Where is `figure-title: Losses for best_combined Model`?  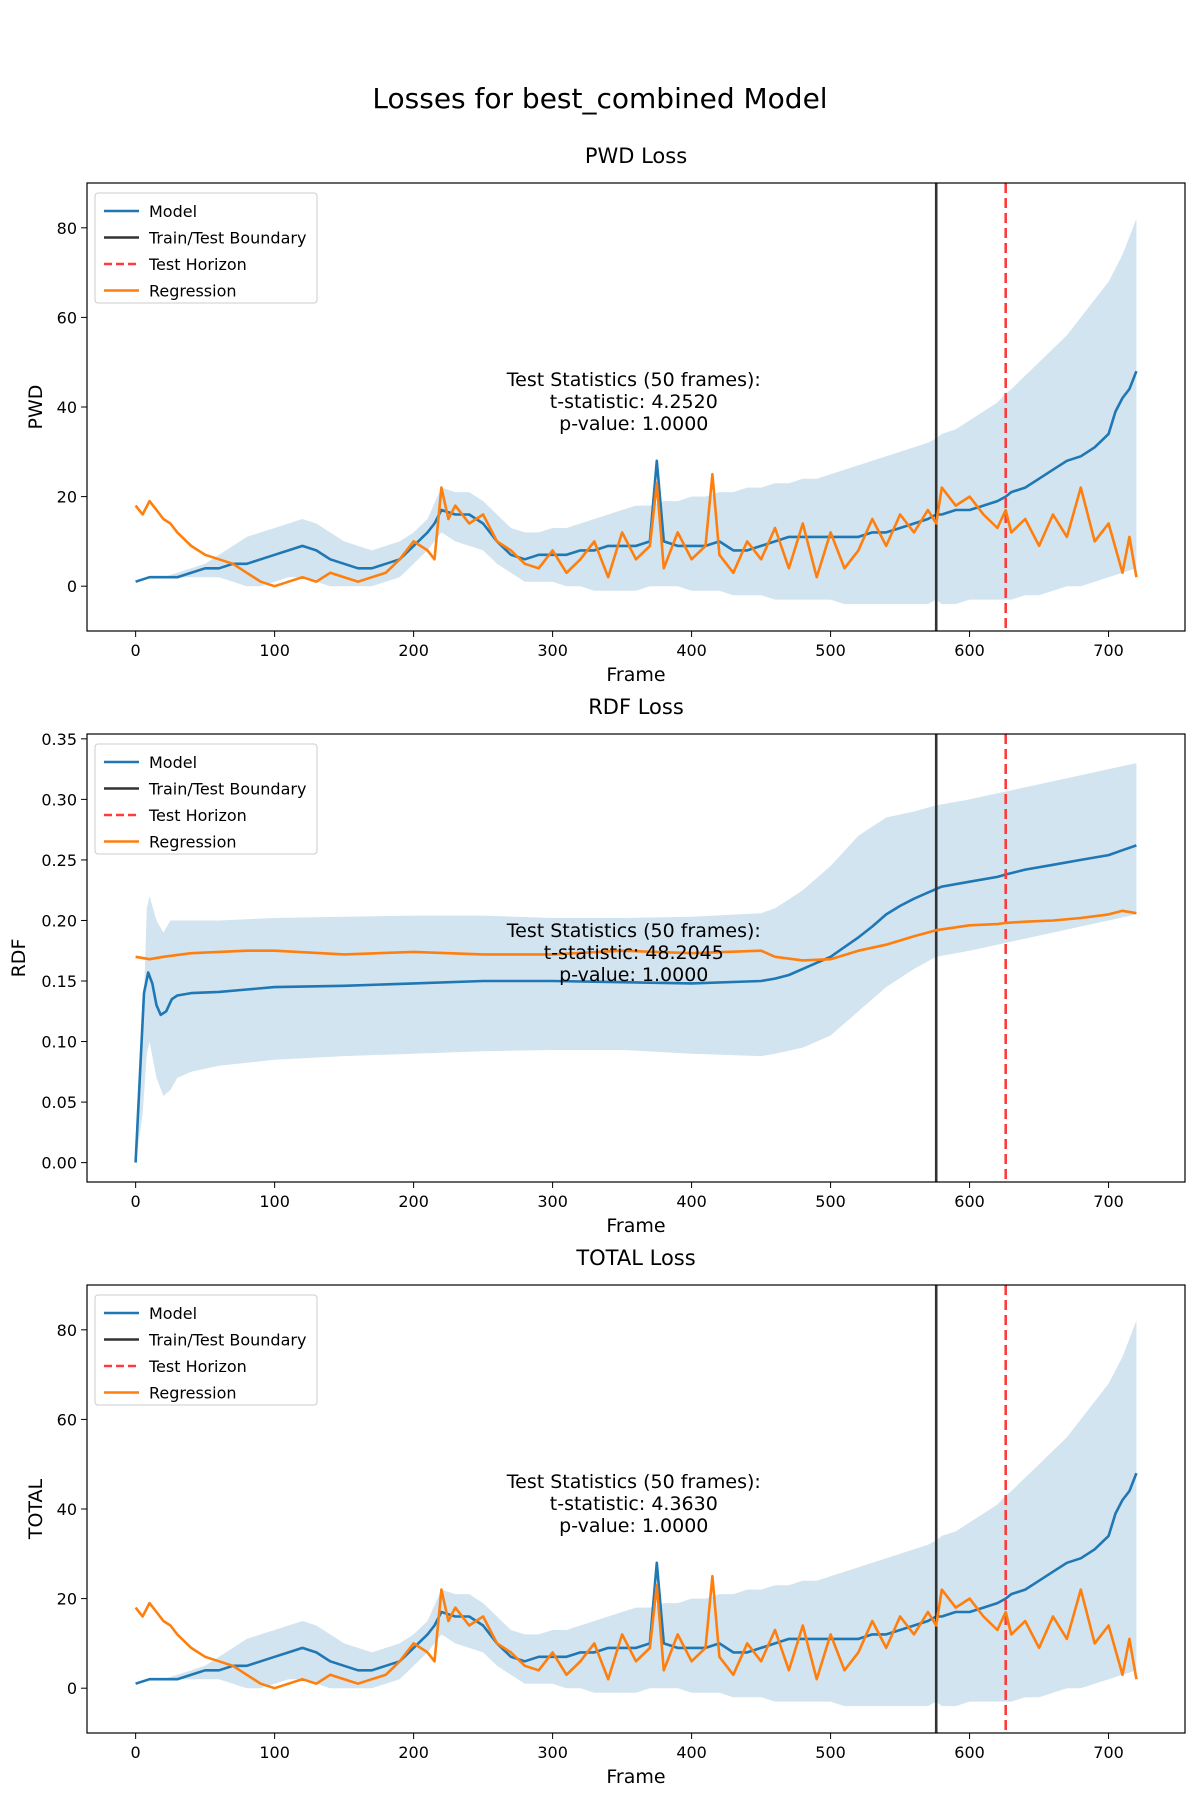 figure-title: Losses for best_combined Model is located at coordinates (600, 98).